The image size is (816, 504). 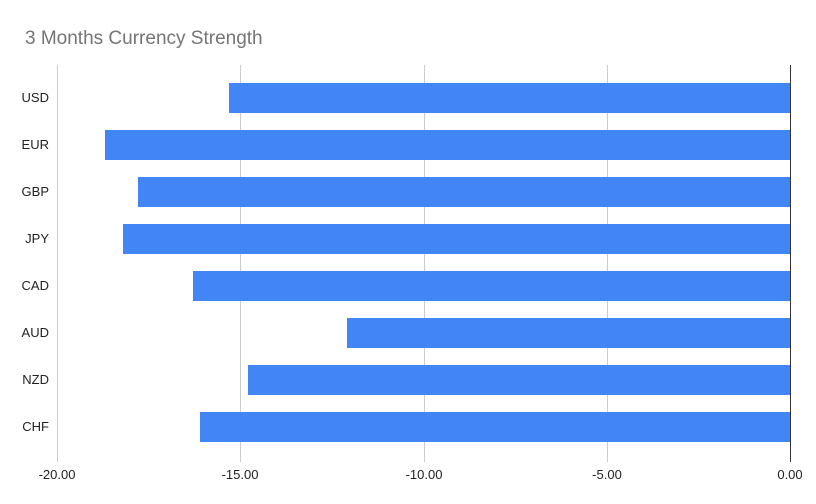 I want to click on y-axis-label-chf: CHF, so click(x=35, y=426).